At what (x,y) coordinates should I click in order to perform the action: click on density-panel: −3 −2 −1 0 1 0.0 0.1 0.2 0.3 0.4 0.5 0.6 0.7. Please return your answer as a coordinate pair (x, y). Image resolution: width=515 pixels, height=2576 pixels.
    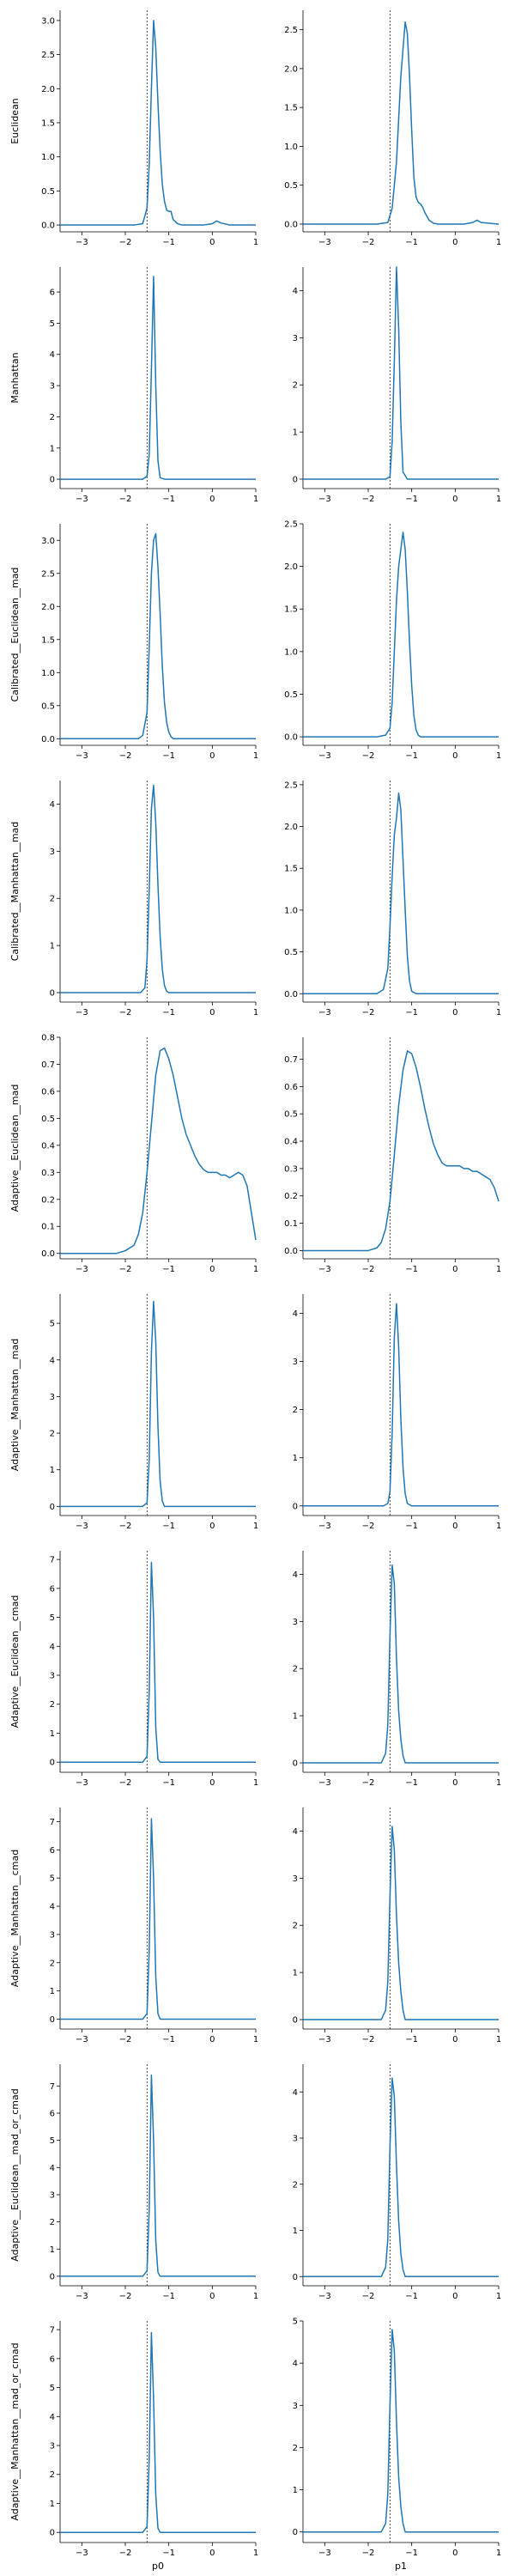
    Looking at the image, I should click on (392, 1155).